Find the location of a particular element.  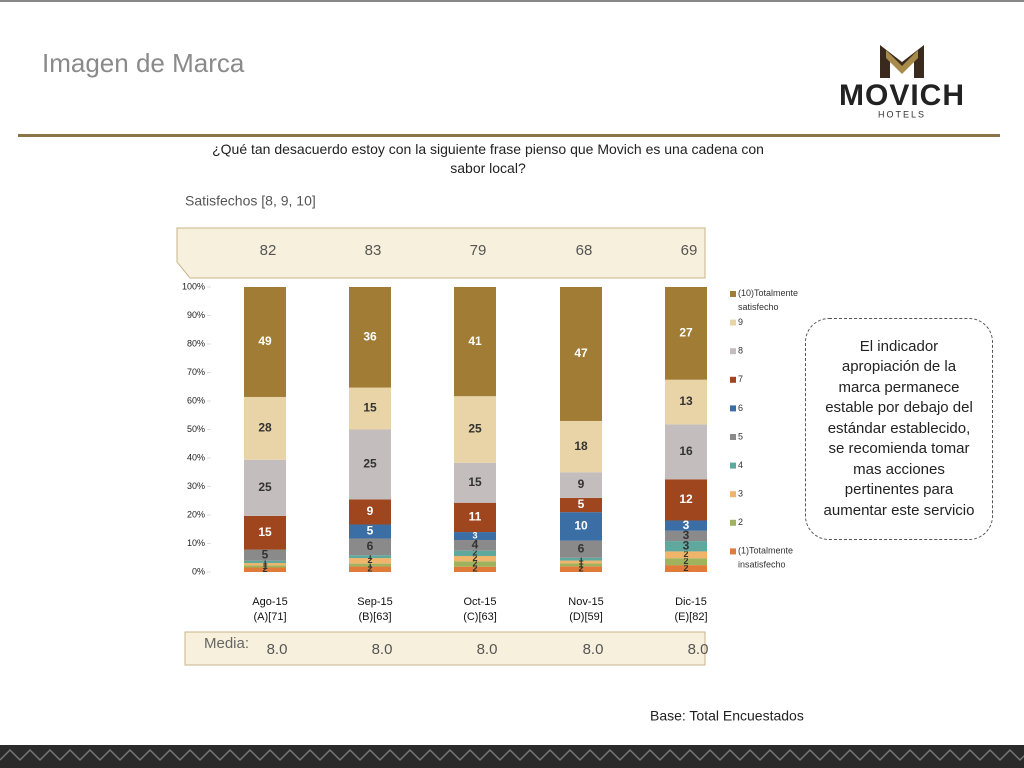

summary-value: 68 is located at coordinates (584, 250).